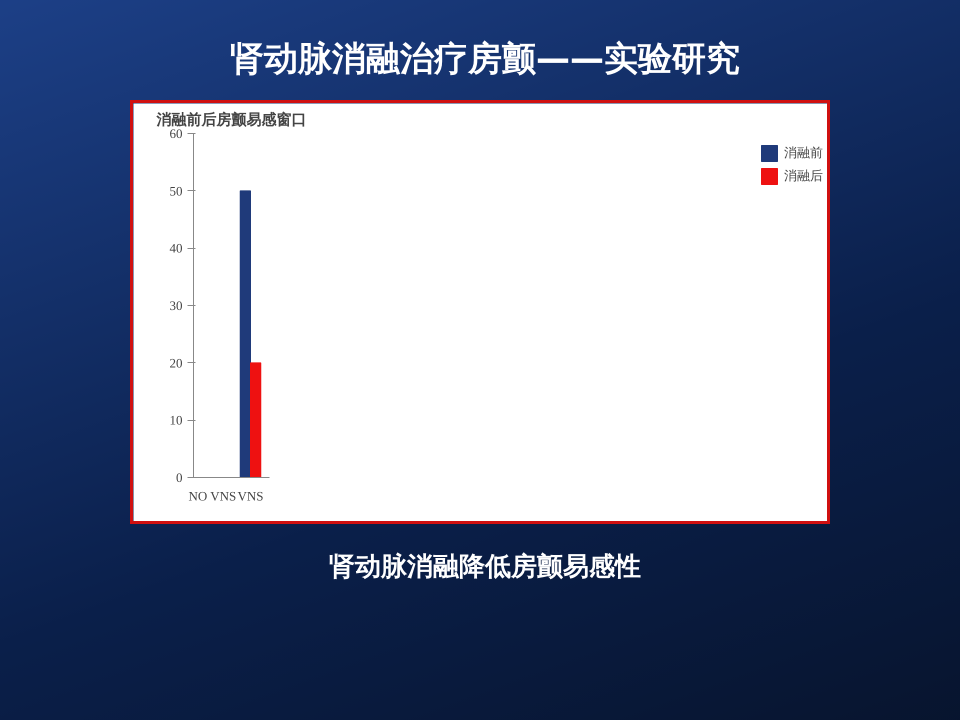 The width and height of the screenshot is (960, 720). I want to click on x-tick-label: NO VNS, so click(212, 496).